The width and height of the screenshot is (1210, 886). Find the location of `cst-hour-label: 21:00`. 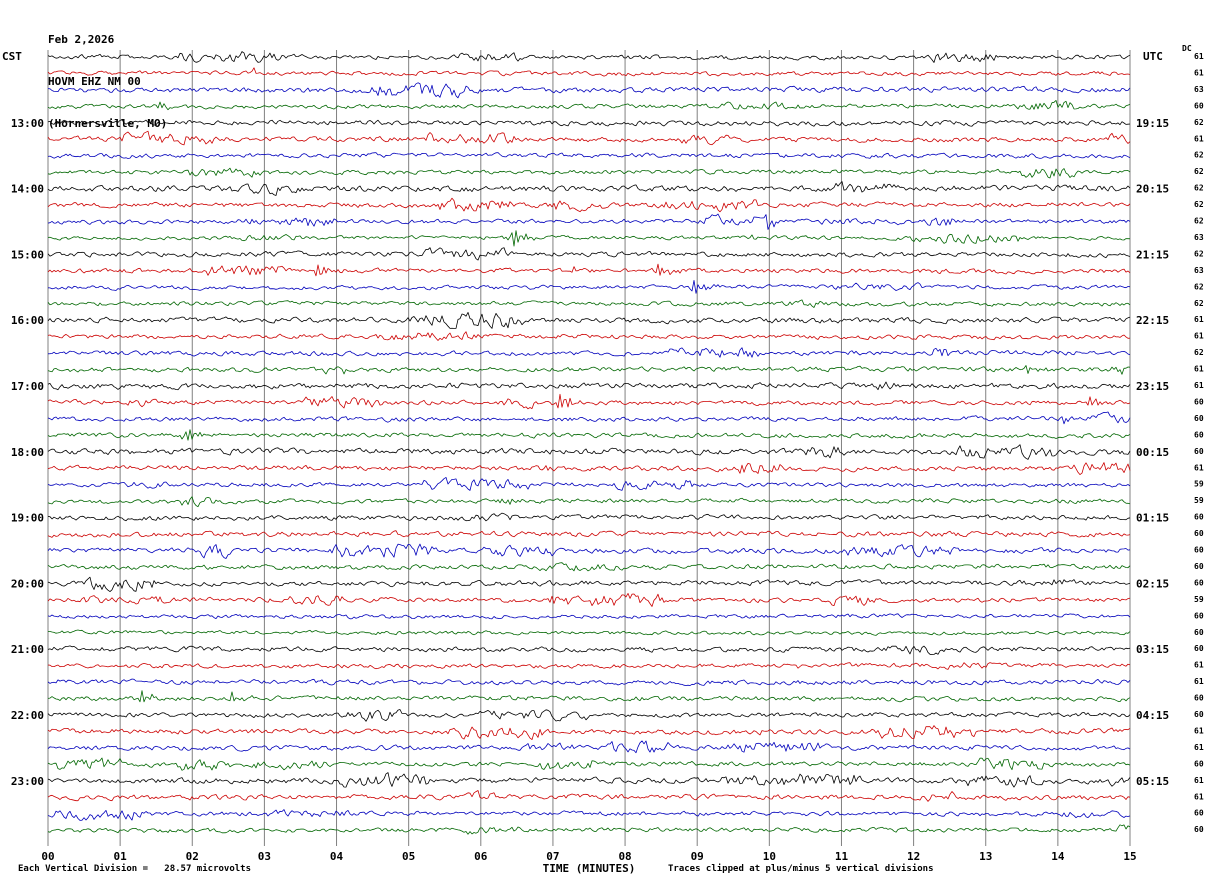

cst-hour-label: 21:00 is located at coordinates (27, 649).